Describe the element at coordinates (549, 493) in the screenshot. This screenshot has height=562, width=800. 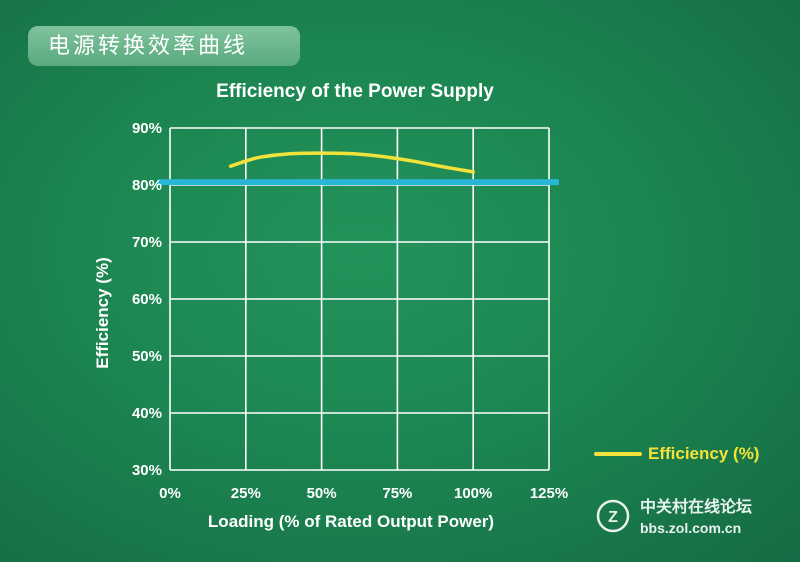
I see `x-tick-label: 125%` at that location.